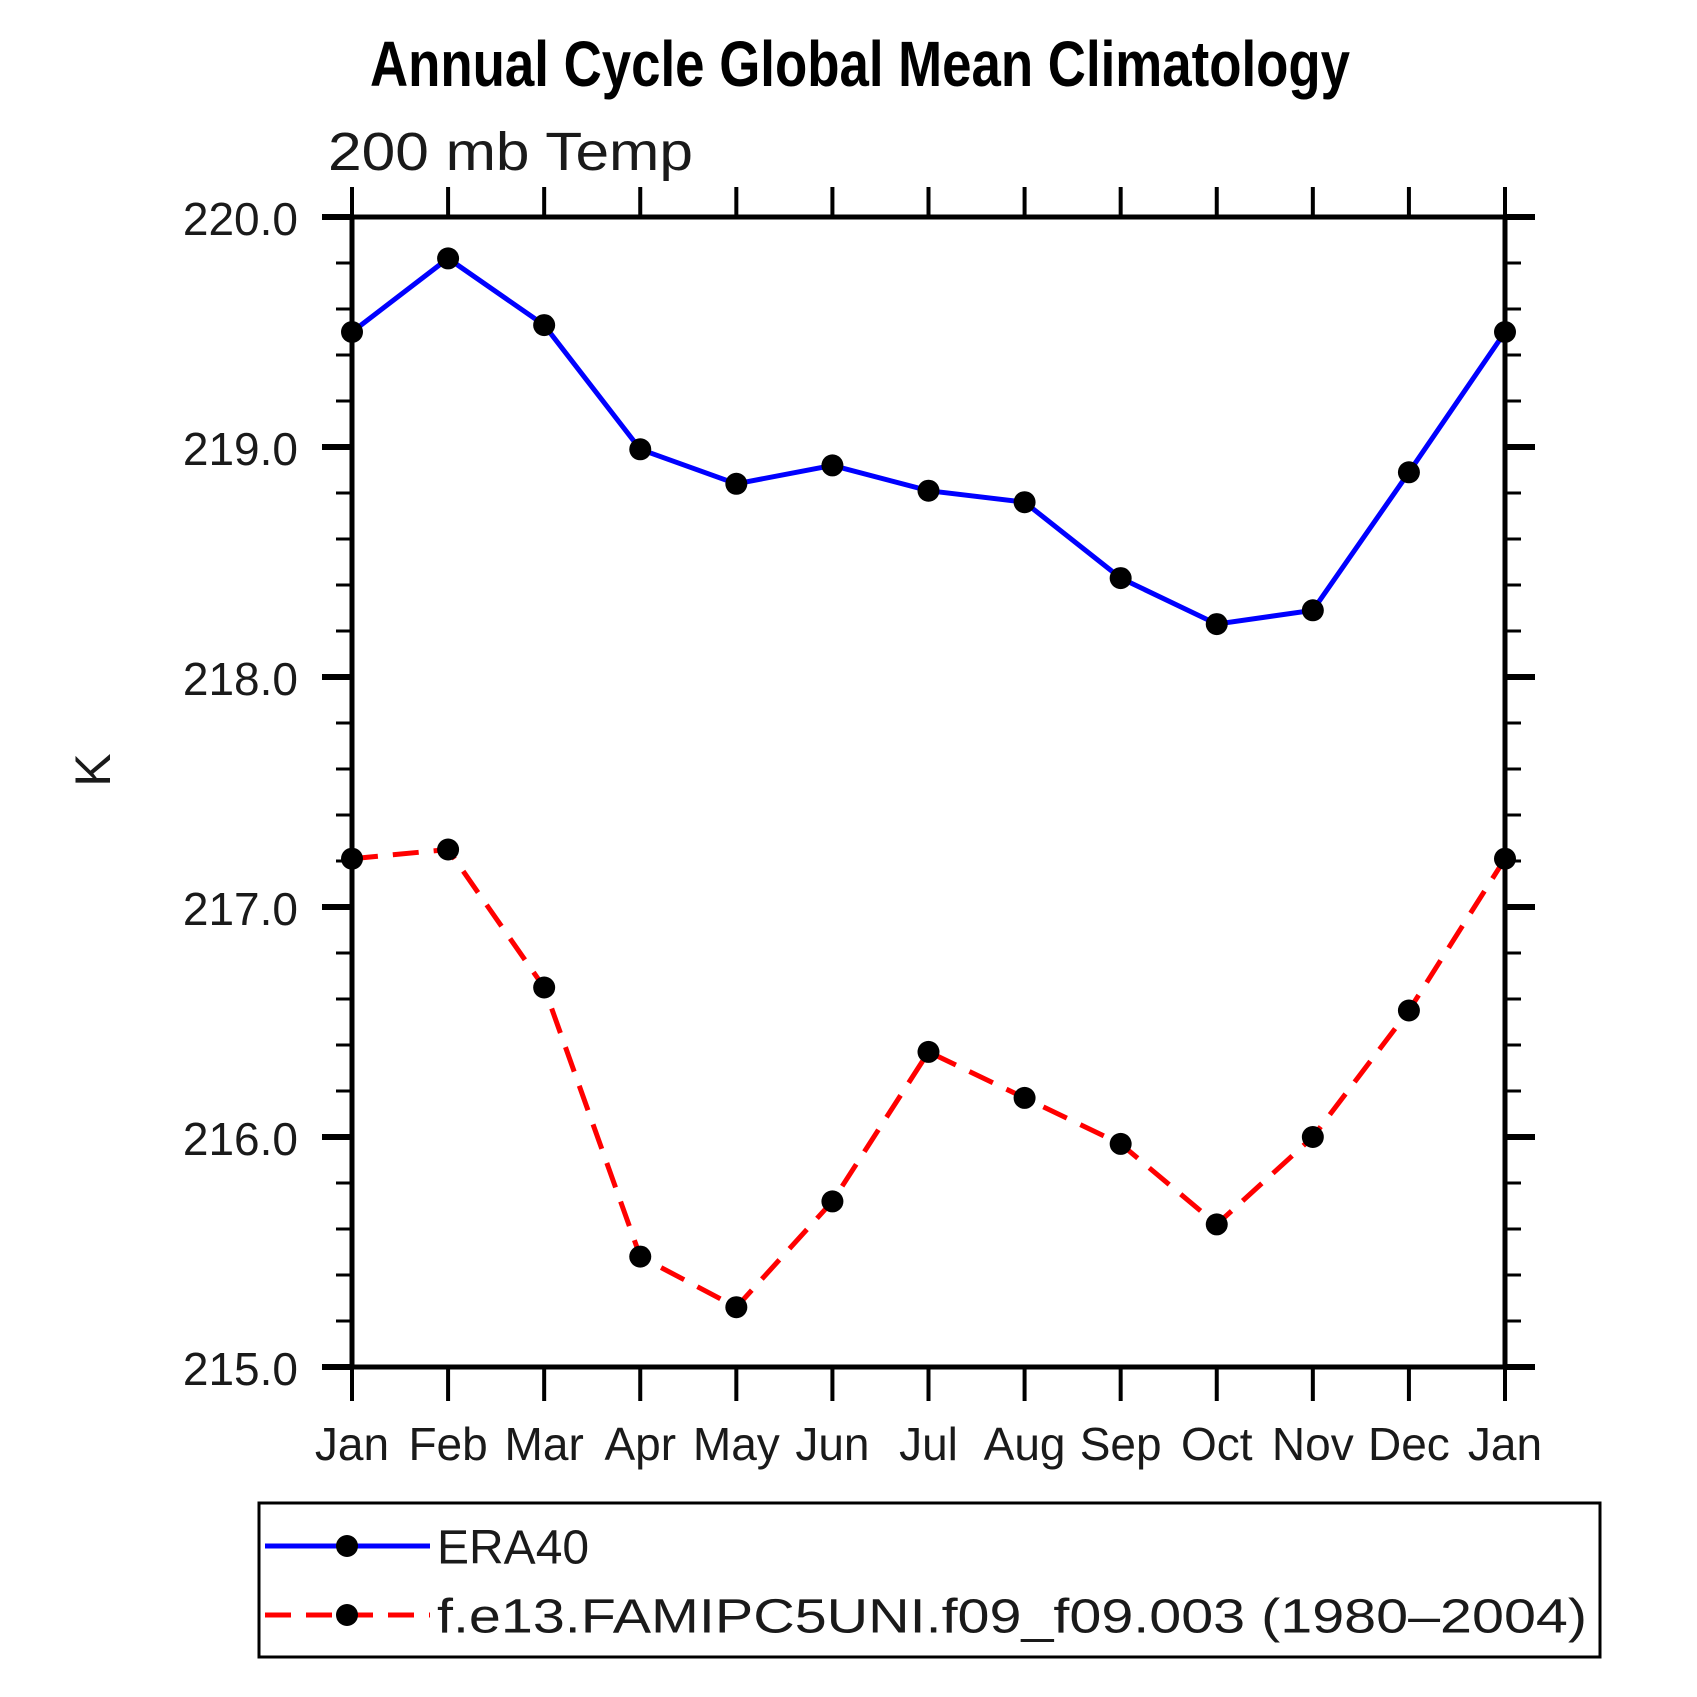 The width and height of the screenshot is (1697, 1697). Describe the element at coordinates (832, 1444) in the screenshot. I see `x-tick-label: Jun` at that location.